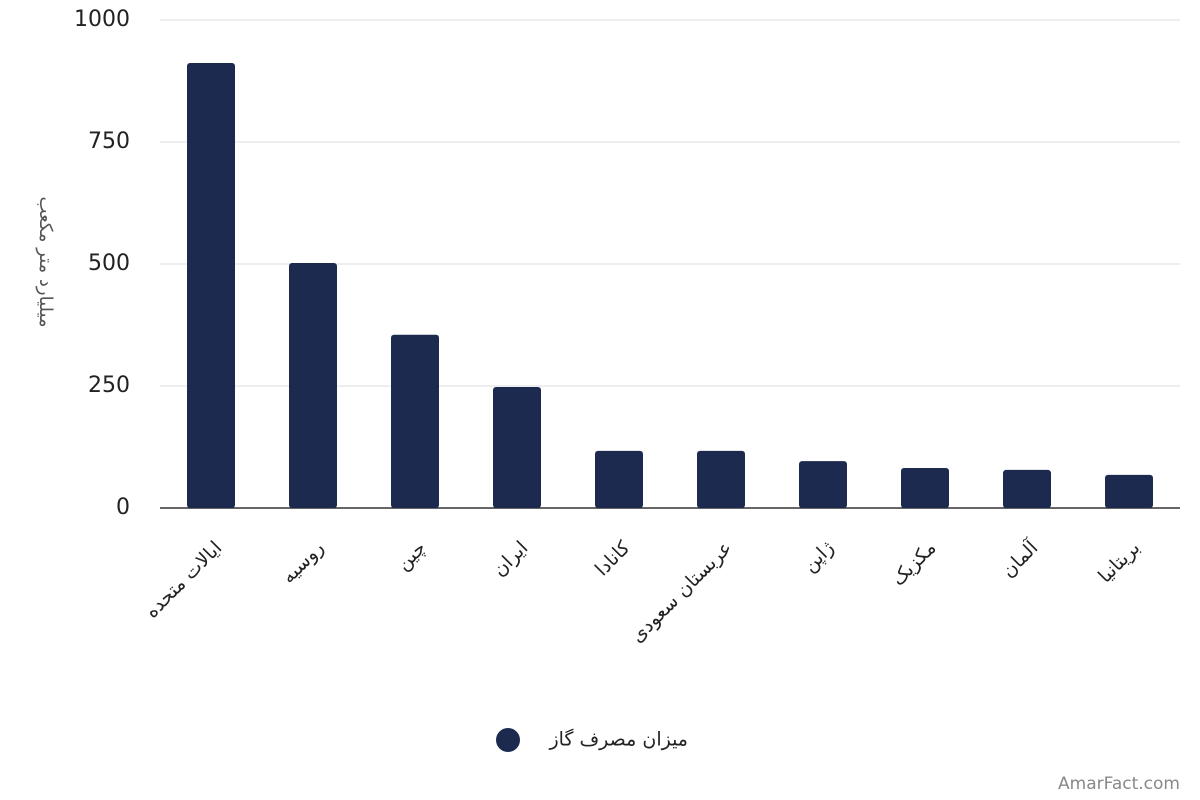 The width and height of the screenshot is (1200, 800). What do you see at coordinates (109, 263) in the screenshot?
I see `y-tick-label: 500` at bounding box center [109, 263].